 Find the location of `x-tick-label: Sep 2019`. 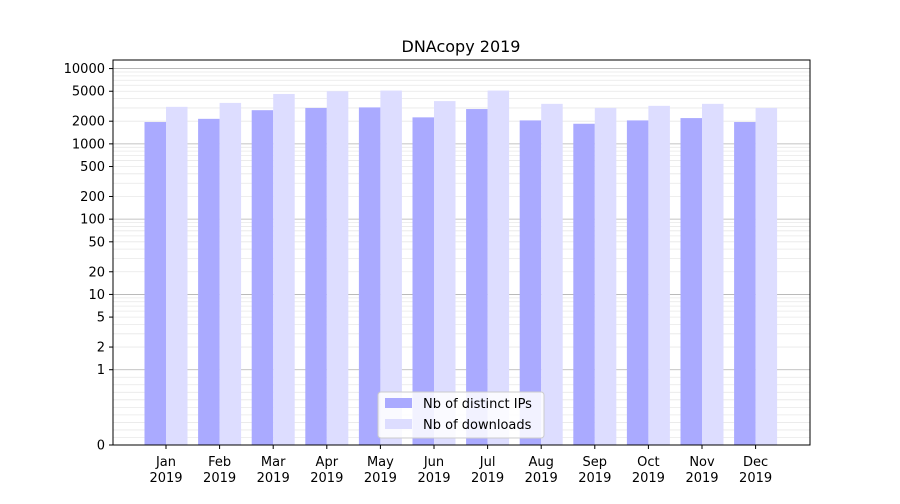

x-tick-label: Sep 2019 is located at coordinates (594, 470).